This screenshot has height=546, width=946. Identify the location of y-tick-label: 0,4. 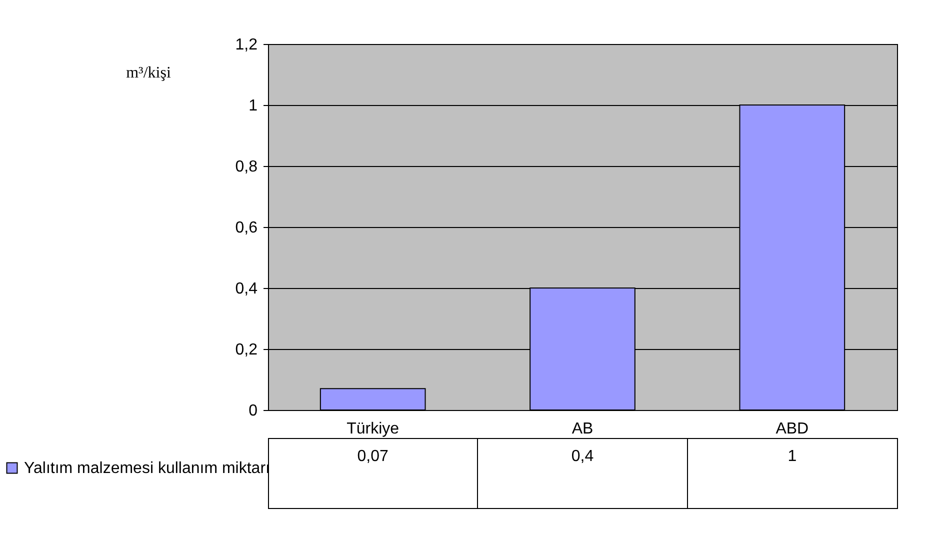
(246, 289).